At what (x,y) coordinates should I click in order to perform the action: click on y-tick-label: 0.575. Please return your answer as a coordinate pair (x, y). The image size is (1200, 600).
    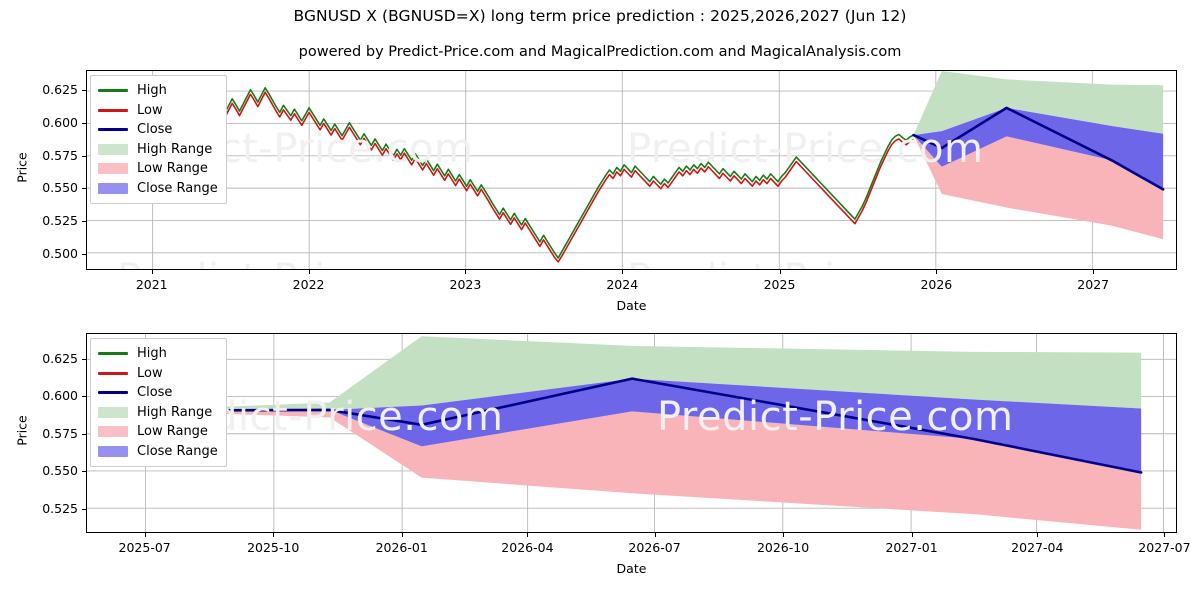
    Looking at the image, I should click on (60, 433).